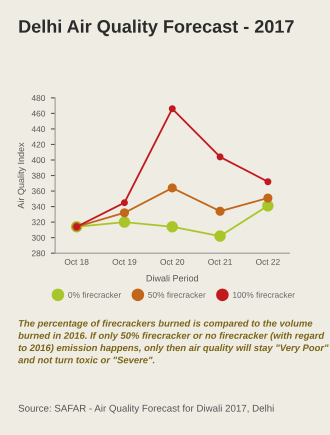 The width and height of the screenshot is (330, 435). What do you see at coordinates (39, 145) in the screenshot?
I see `y-tick-label: 420` at bounding box center [39, 145].